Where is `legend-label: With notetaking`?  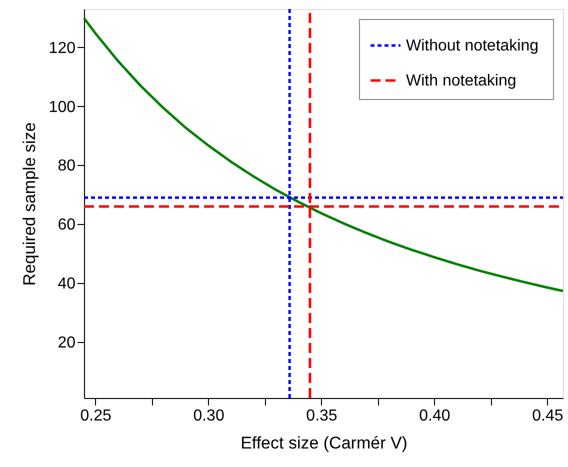
legend-label: With notetaking is located at coordinates (461, 81).